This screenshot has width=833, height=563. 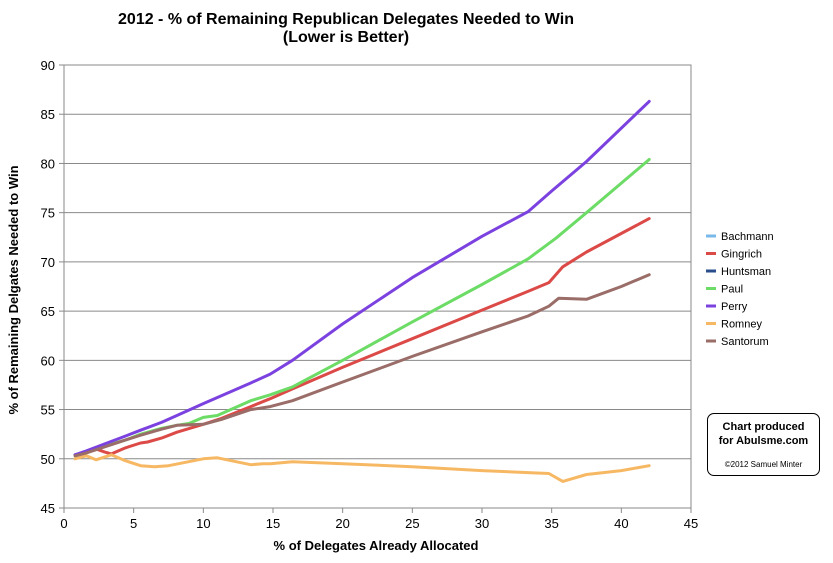 What do you see at coordinates (763, 464) in the screenshot?
I see `credit-copyright: ©2012 Samuel Minter` at bounding box center [763, 464].